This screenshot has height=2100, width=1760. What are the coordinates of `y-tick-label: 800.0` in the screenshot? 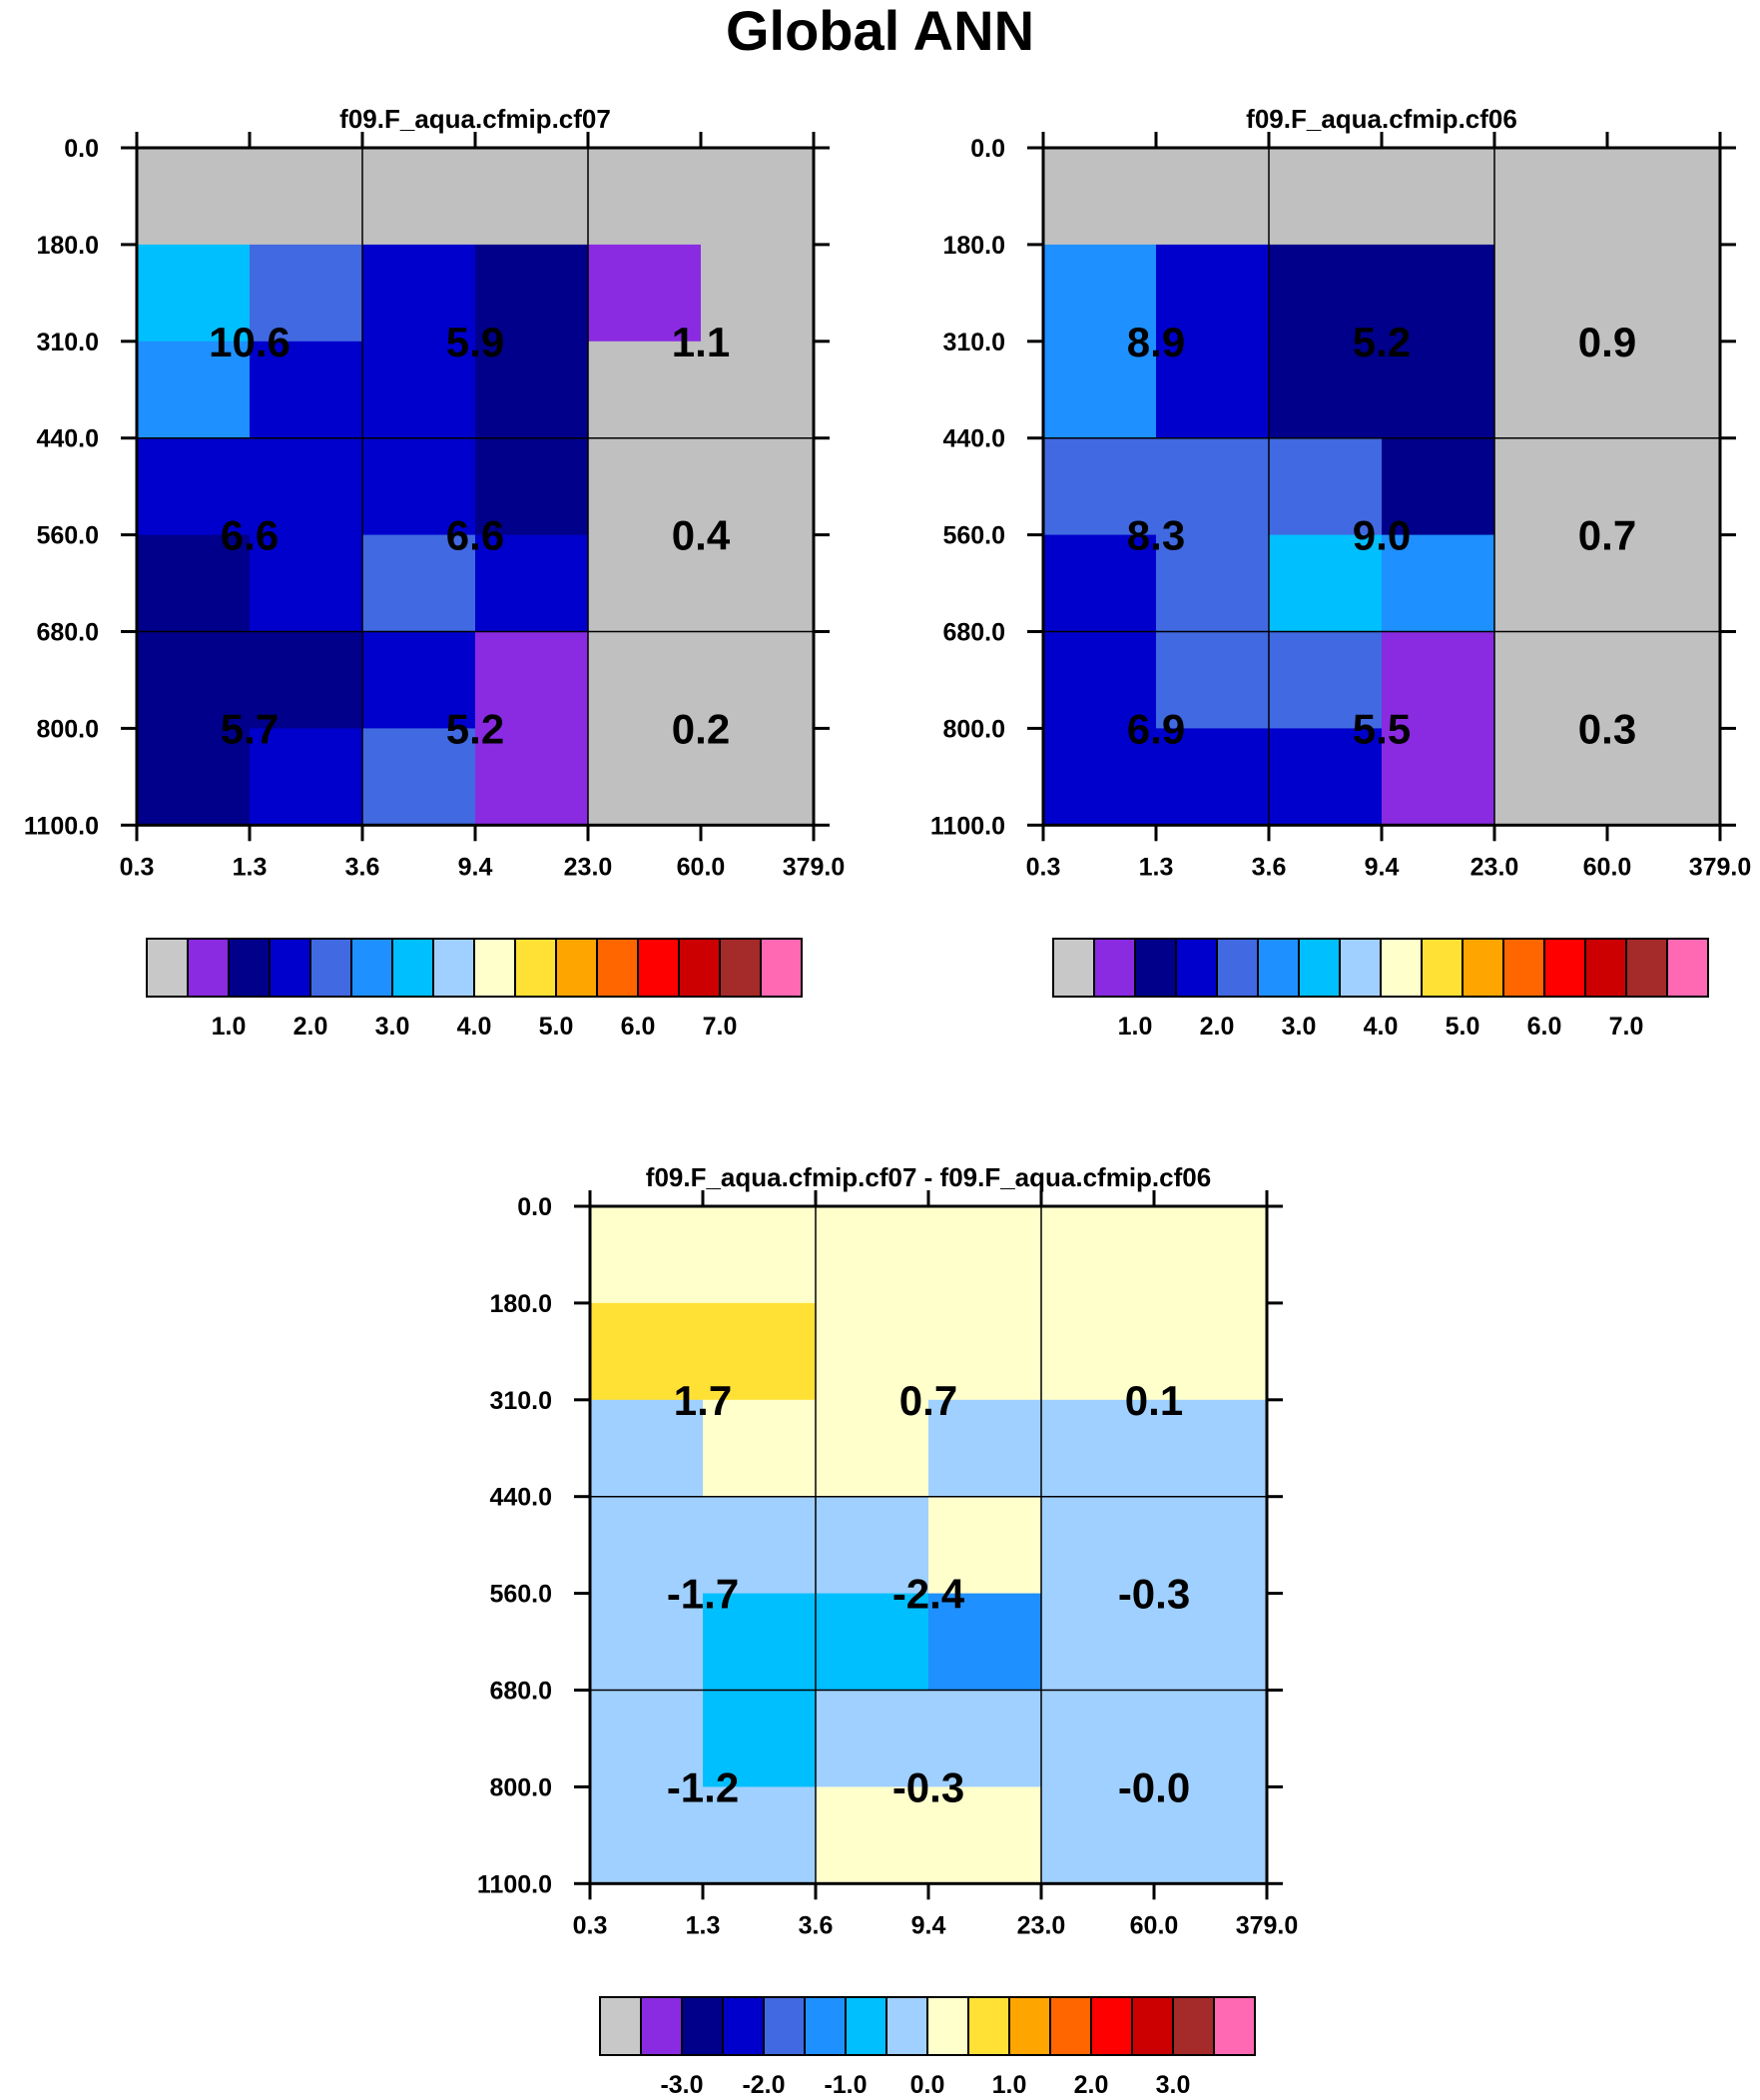 It's located at (520, 1787).